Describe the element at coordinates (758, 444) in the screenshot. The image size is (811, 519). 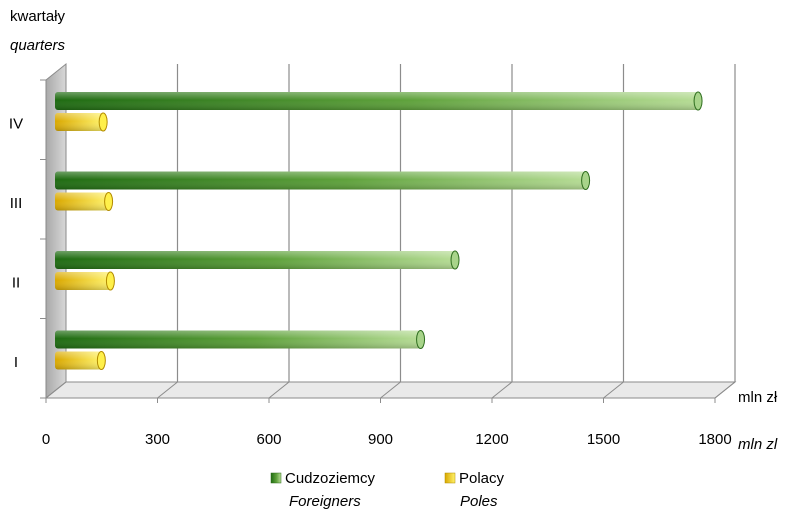
I see `x-axis-title-secondary: mln zl` at that location.